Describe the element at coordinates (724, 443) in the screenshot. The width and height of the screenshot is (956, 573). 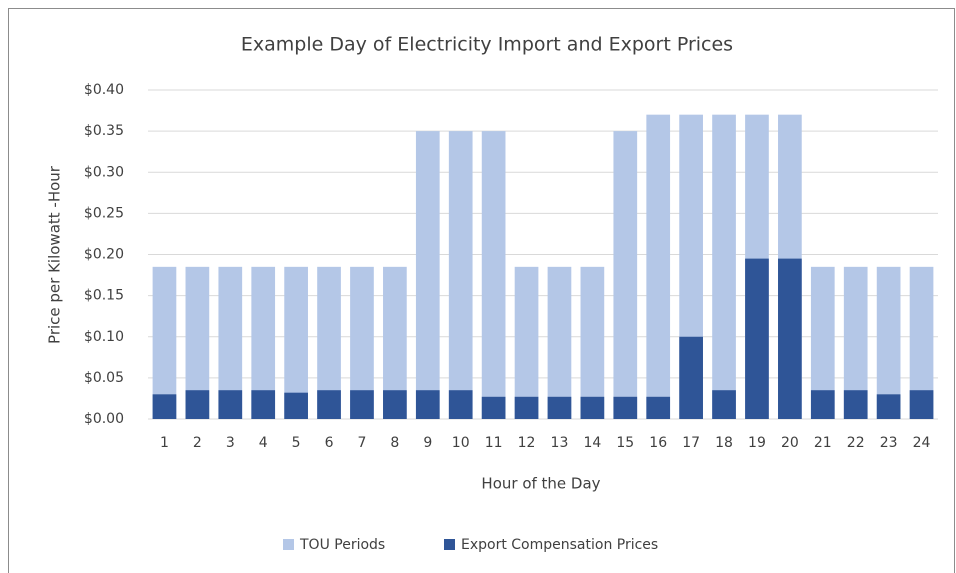
I see `x-tick-label: 18` at that location.